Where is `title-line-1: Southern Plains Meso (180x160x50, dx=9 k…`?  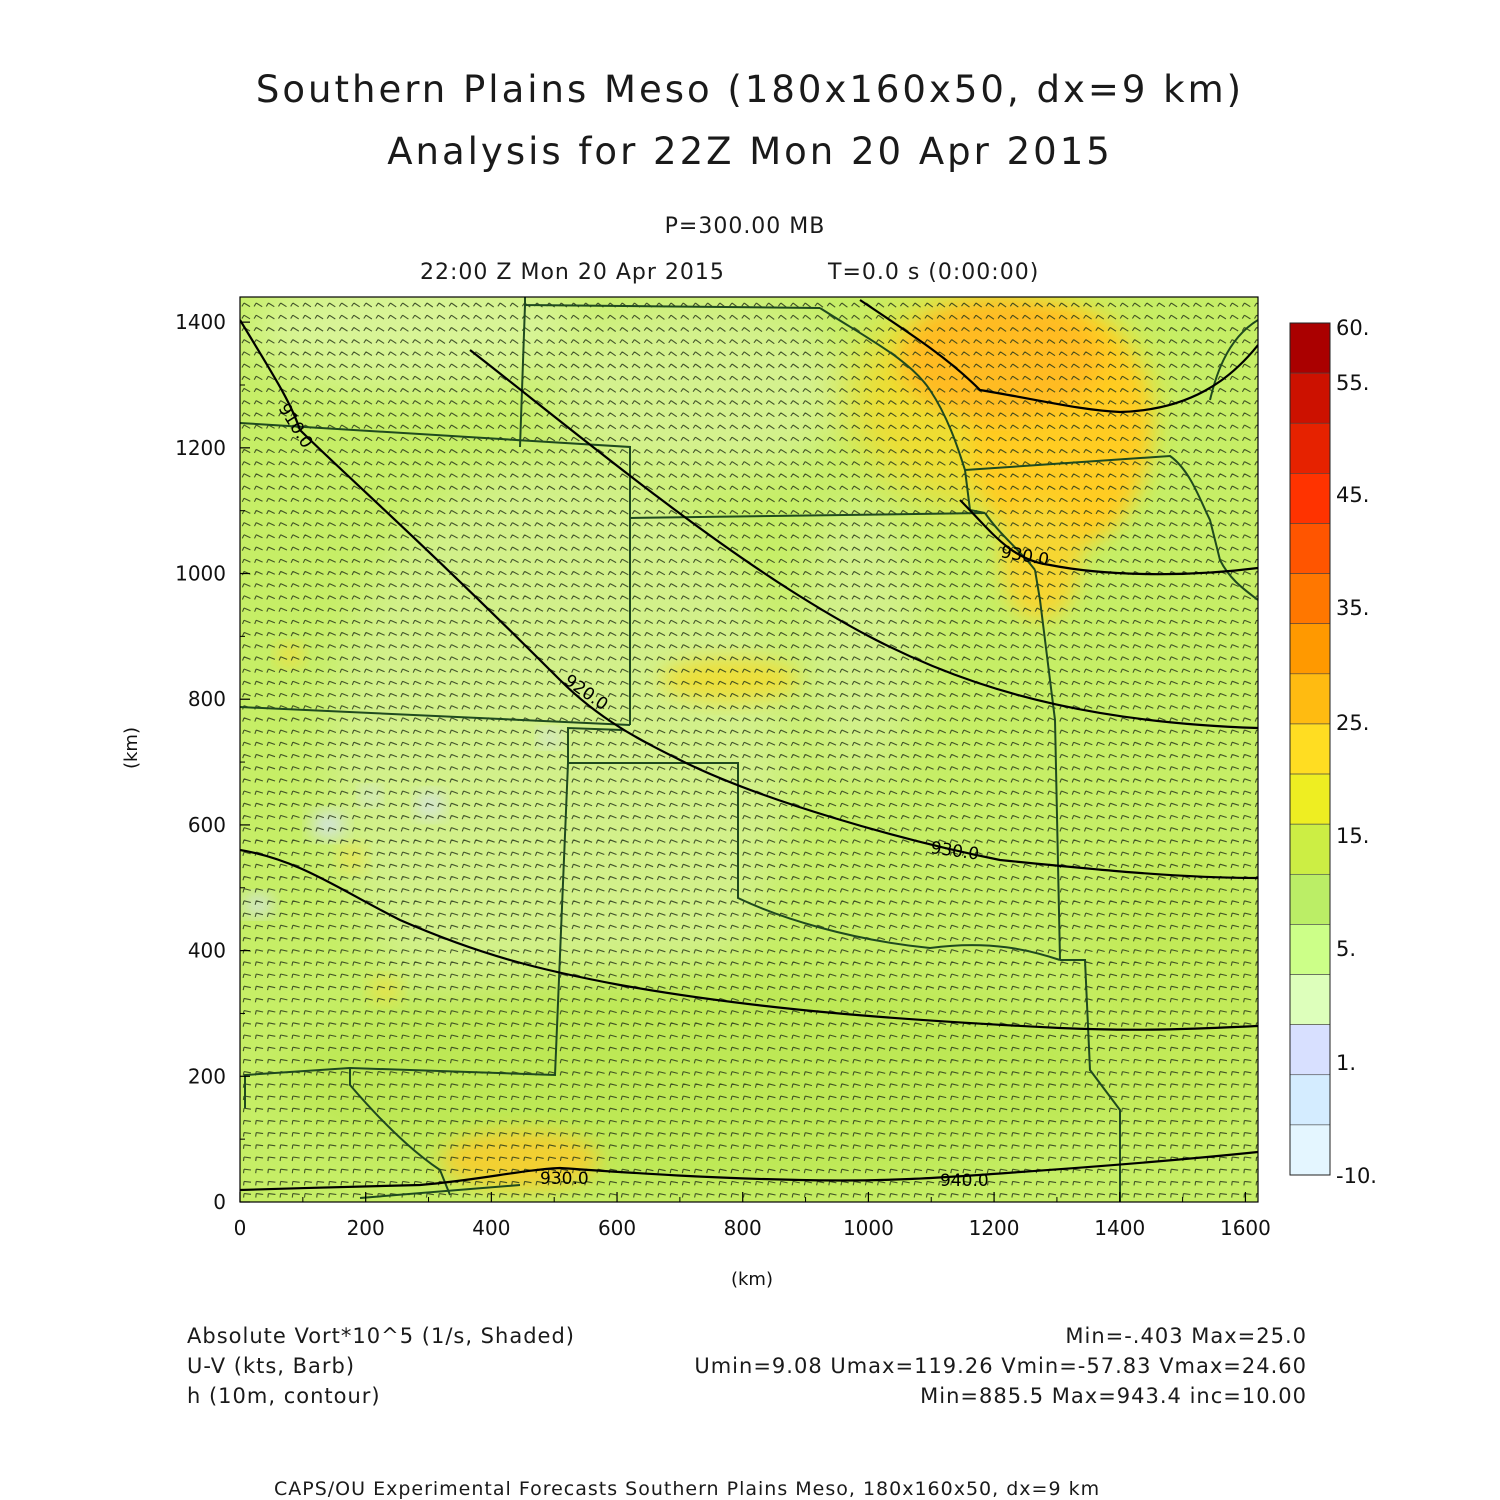 title-line-1: Southern Plains Meso (180x160x50, dx=9 k… is located at coordinates (750, 89).